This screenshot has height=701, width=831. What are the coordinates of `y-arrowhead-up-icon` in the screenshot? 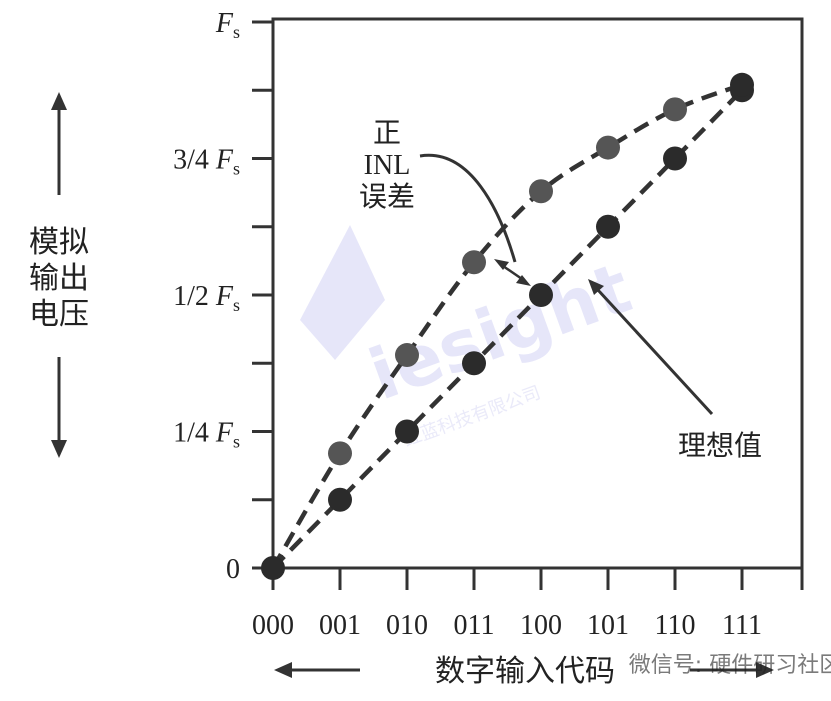 It's located at (59, 101).